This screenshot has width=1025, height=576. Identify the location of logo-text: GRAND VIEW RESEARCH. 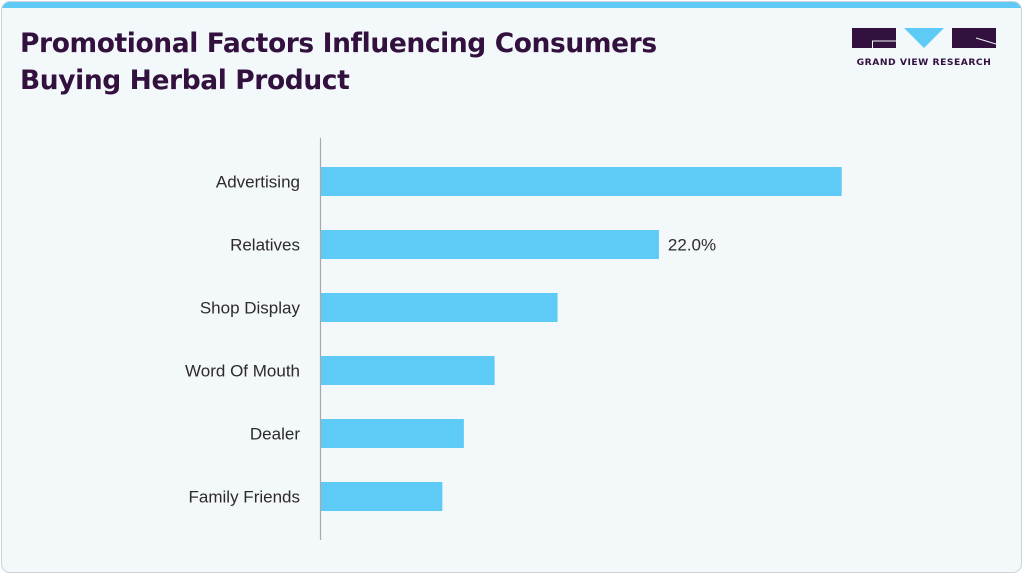
(924, 62).